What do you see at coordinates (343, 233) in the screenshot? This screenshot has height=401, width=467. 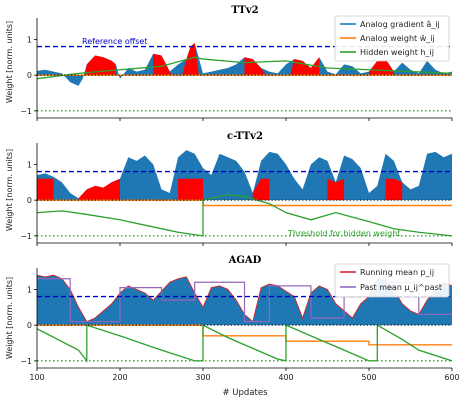 I see `threshold-label: Threshold for hidden weight` at bounding box center [343, 233].